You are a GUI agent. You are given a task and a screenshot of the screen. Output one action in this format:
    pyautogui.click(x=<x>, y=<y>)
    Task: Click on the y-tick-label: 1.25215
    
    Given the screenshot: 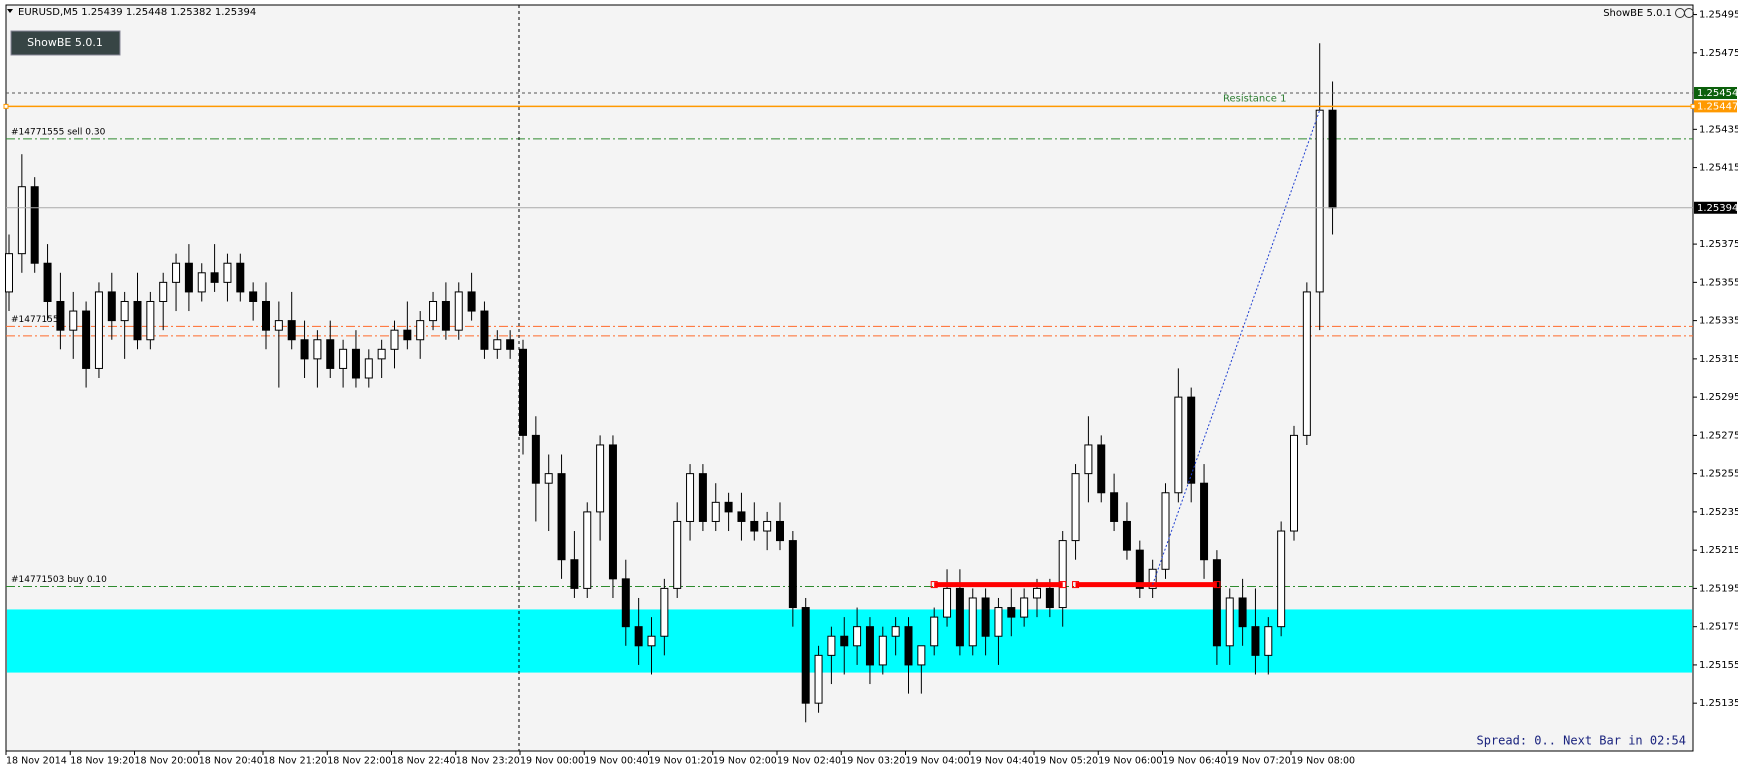 What is the action you would take?
    pyautogui.click(x=1718, y=550)
    